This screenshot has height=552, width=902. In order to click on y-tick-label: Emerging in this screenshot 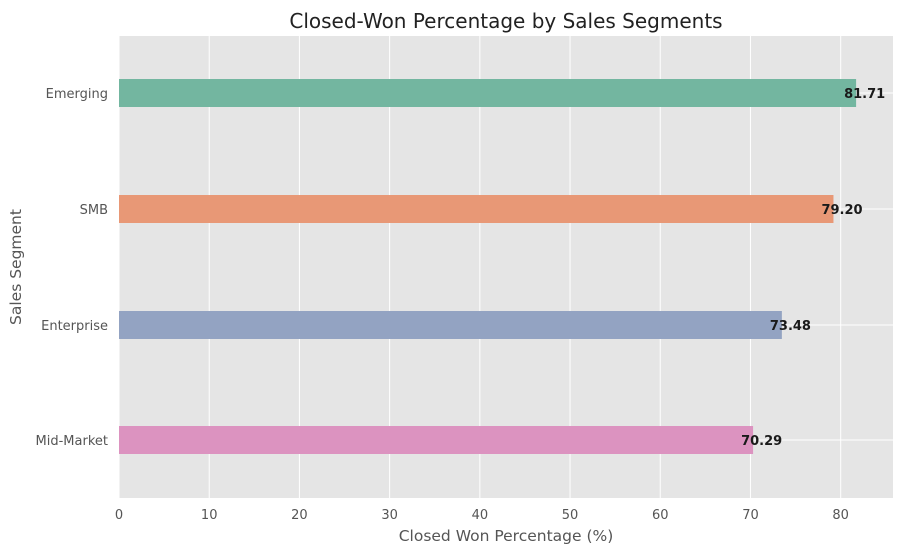, I will do `click(77, 94)`.